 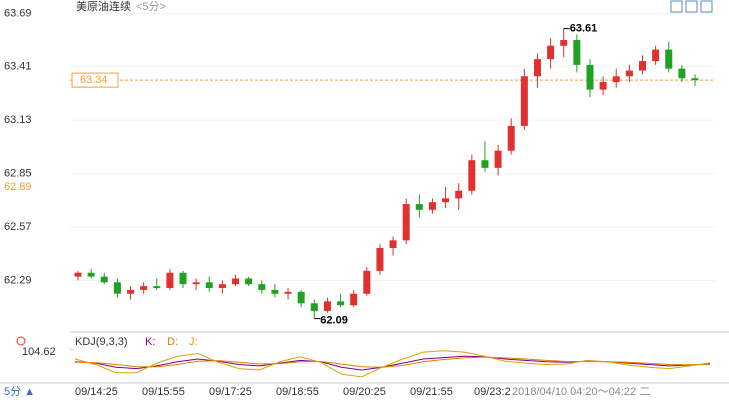 What do you see at coordinates (18, 67) in the screenshot?
I see `y-tick-label: 63.41` at bounding box center [18, 67].